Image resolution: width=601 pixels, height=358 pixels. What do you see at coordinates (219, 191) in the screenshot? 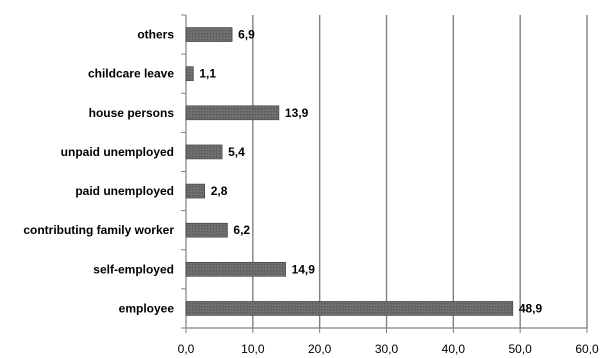
I see `value-label: 2,8` at bounding box center [219, 191].